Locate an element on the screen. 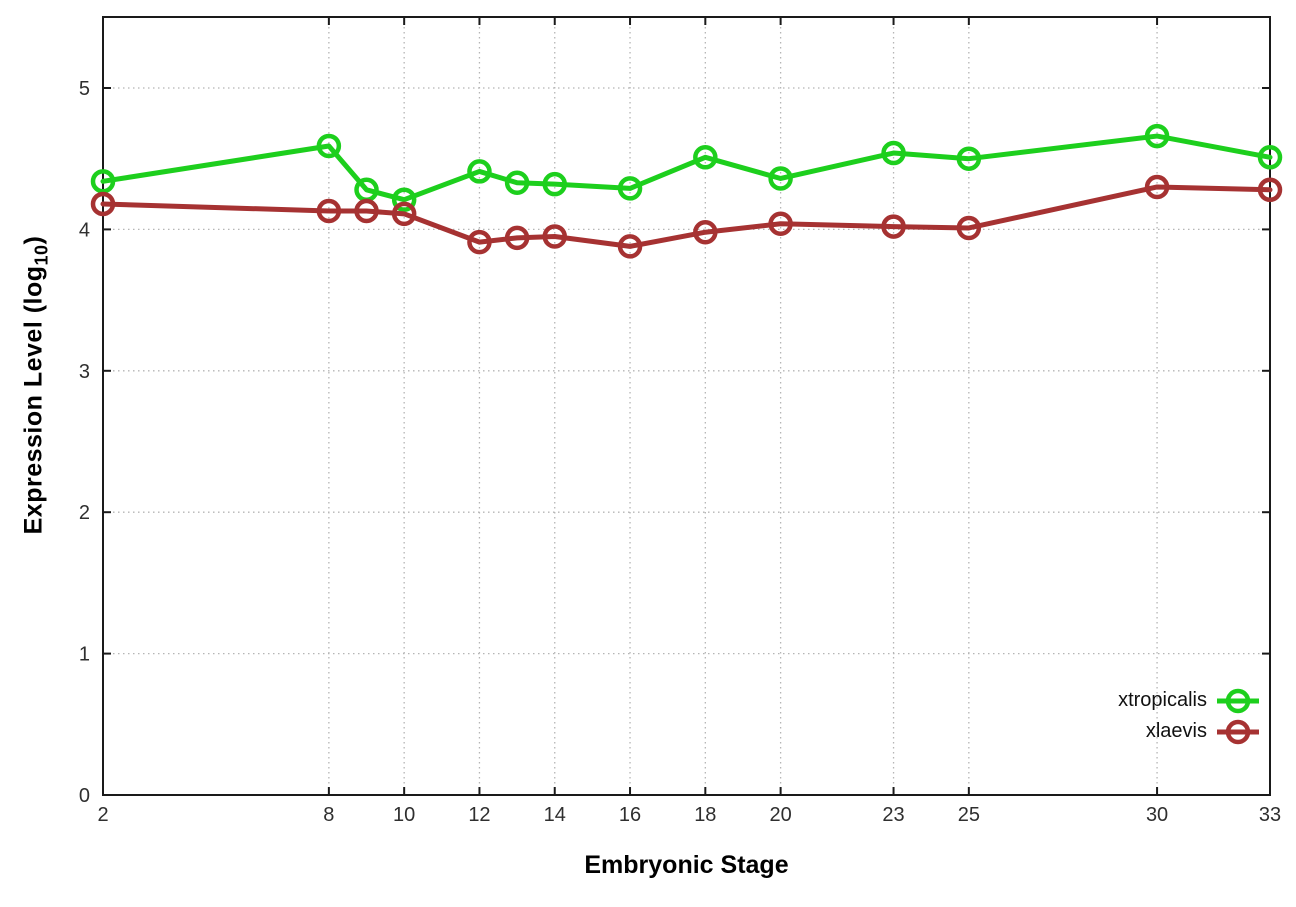  x-tick-label: 14 is located at coordinates (555, 815).